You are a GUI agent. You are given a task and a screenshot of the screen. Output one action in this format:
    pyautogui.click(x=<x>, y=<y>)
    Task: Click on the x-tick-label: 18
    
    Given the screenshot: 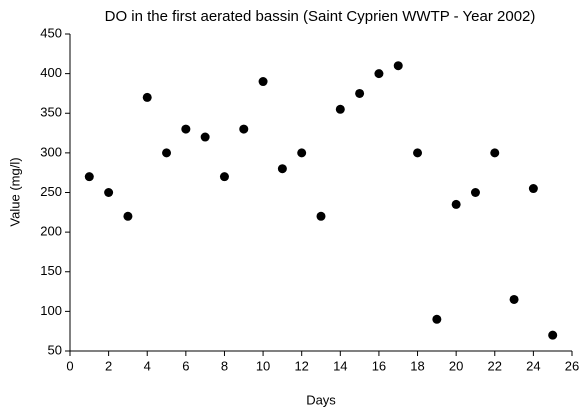 What is the action you would take?
    pyautogui.click(x=417, y=365)
    